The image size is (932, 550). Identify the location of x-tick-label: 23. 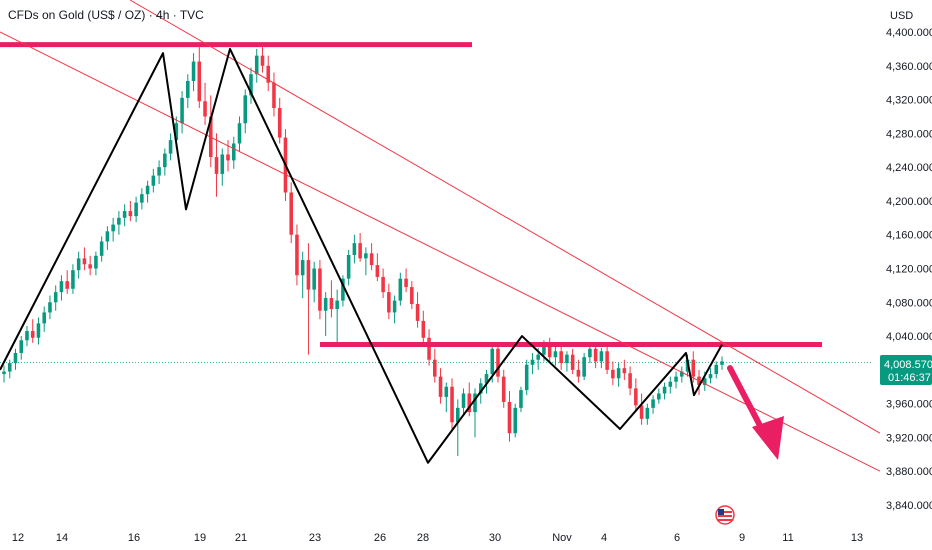
(315, 538).